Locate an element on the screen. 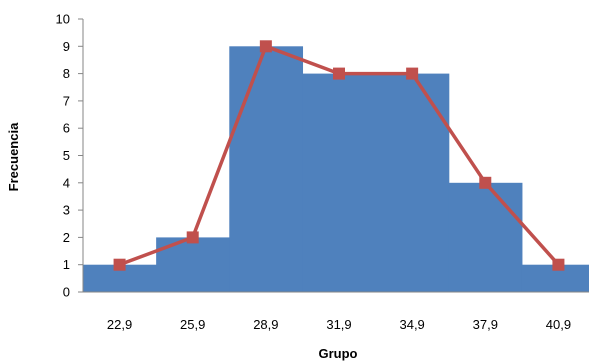  y-tick-label: 8 is located at coordinates (66, 73).